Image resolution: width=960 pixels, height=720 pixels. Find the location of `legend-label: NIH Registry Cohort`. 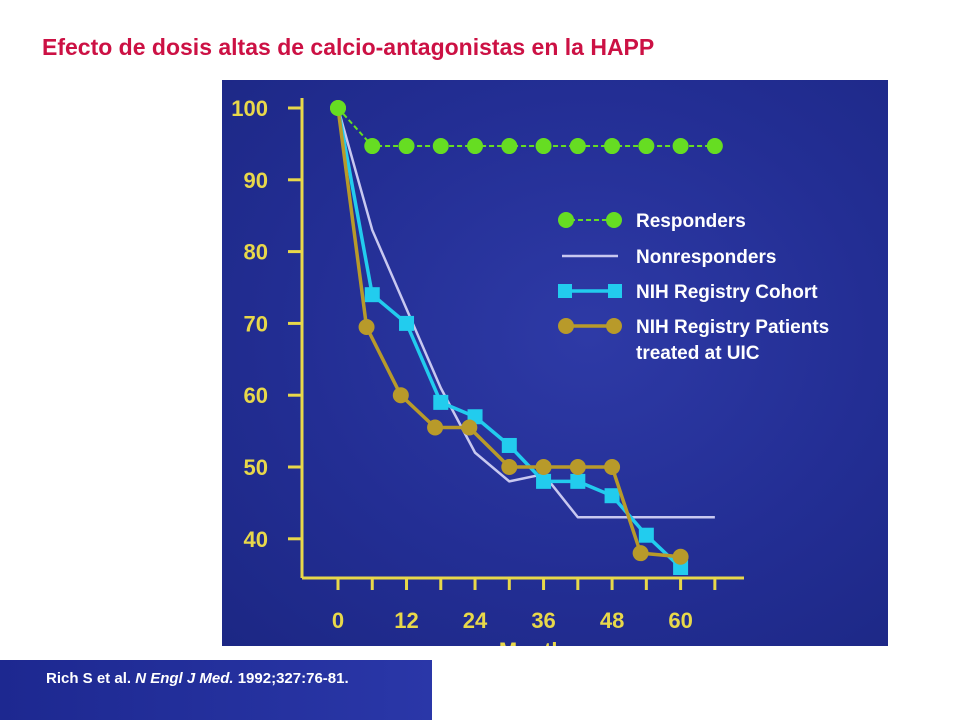

legend-label: NIH Registry Cohort is located at coordinates (727, 292).